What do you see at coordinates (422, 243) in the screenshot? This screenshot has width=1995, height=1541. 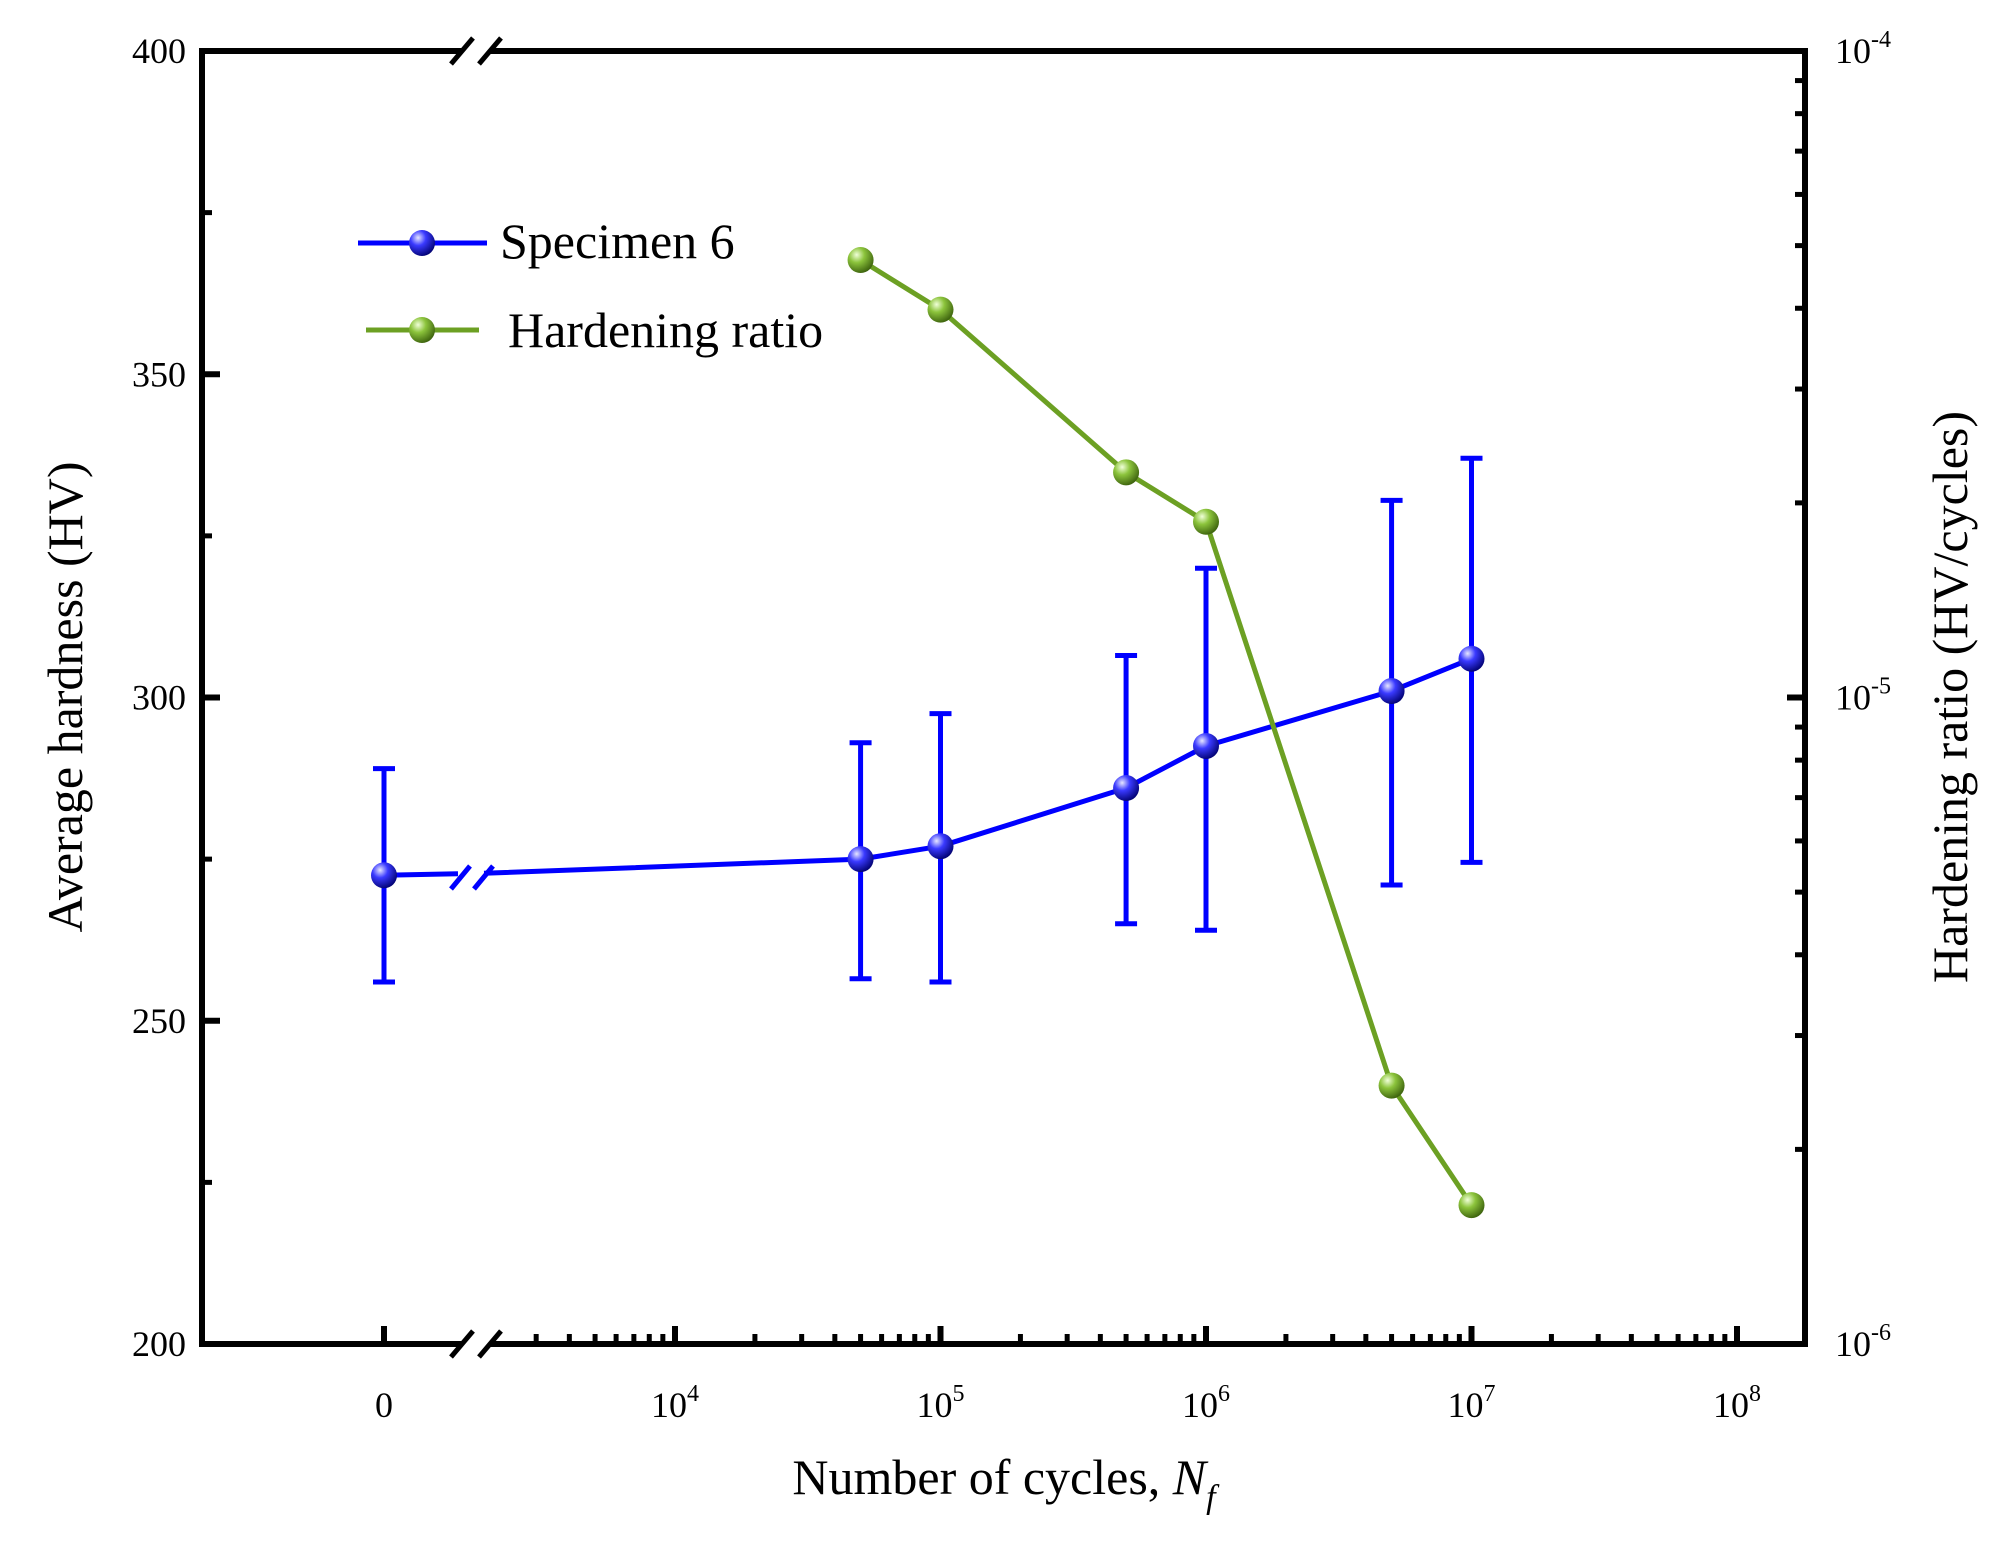 I see `legend-marker-specimen` at bounding box center [422, 243].